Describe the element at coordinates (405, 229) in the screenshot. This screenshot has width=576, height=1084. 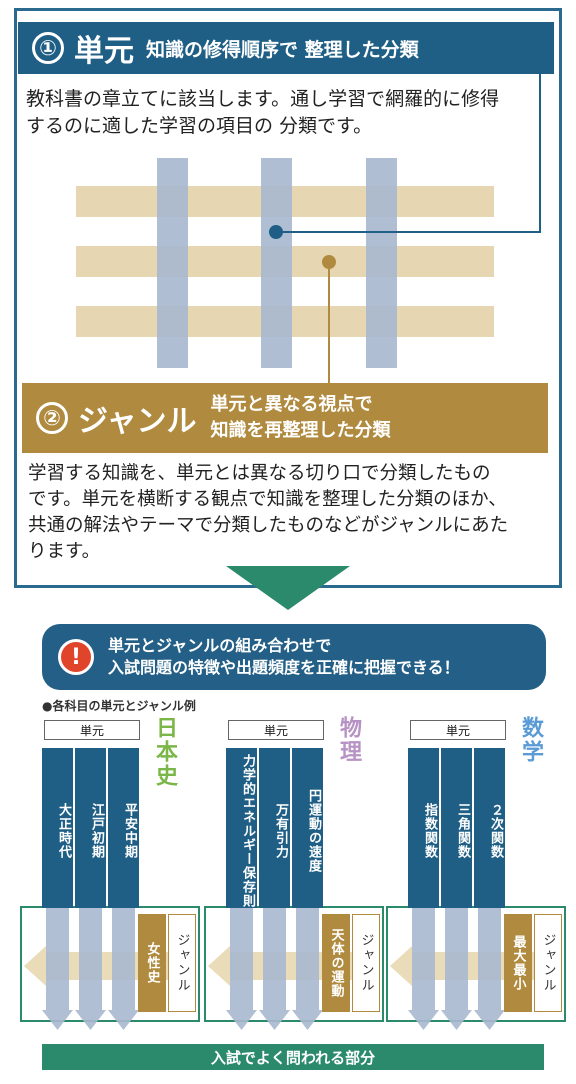
I see `connector-lines` at that location.